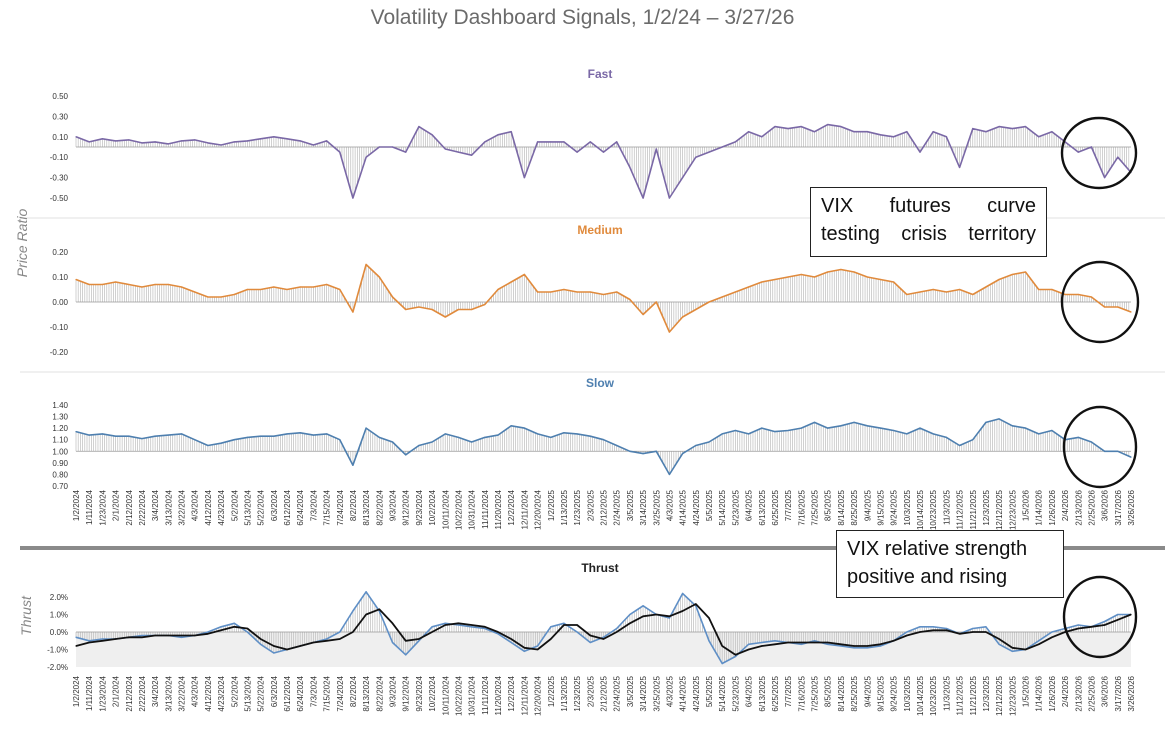 Image resolution: width=1165 pixels, height=747 pixels. I want to click on date-tick-label: 8/22/2024, so click(379, 507).